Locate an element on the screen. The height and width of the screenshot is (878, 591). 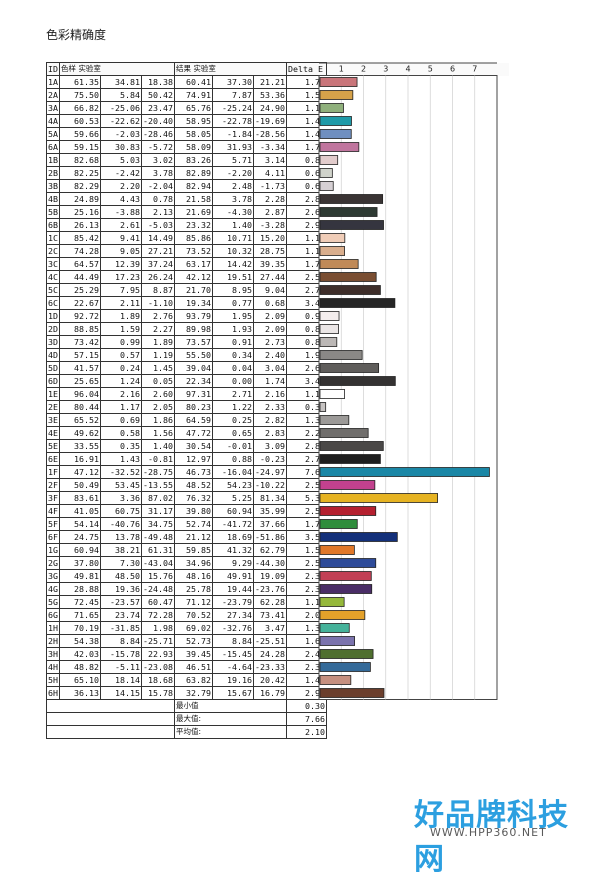
patch-id: 5D is located at coordinates (53, 368).